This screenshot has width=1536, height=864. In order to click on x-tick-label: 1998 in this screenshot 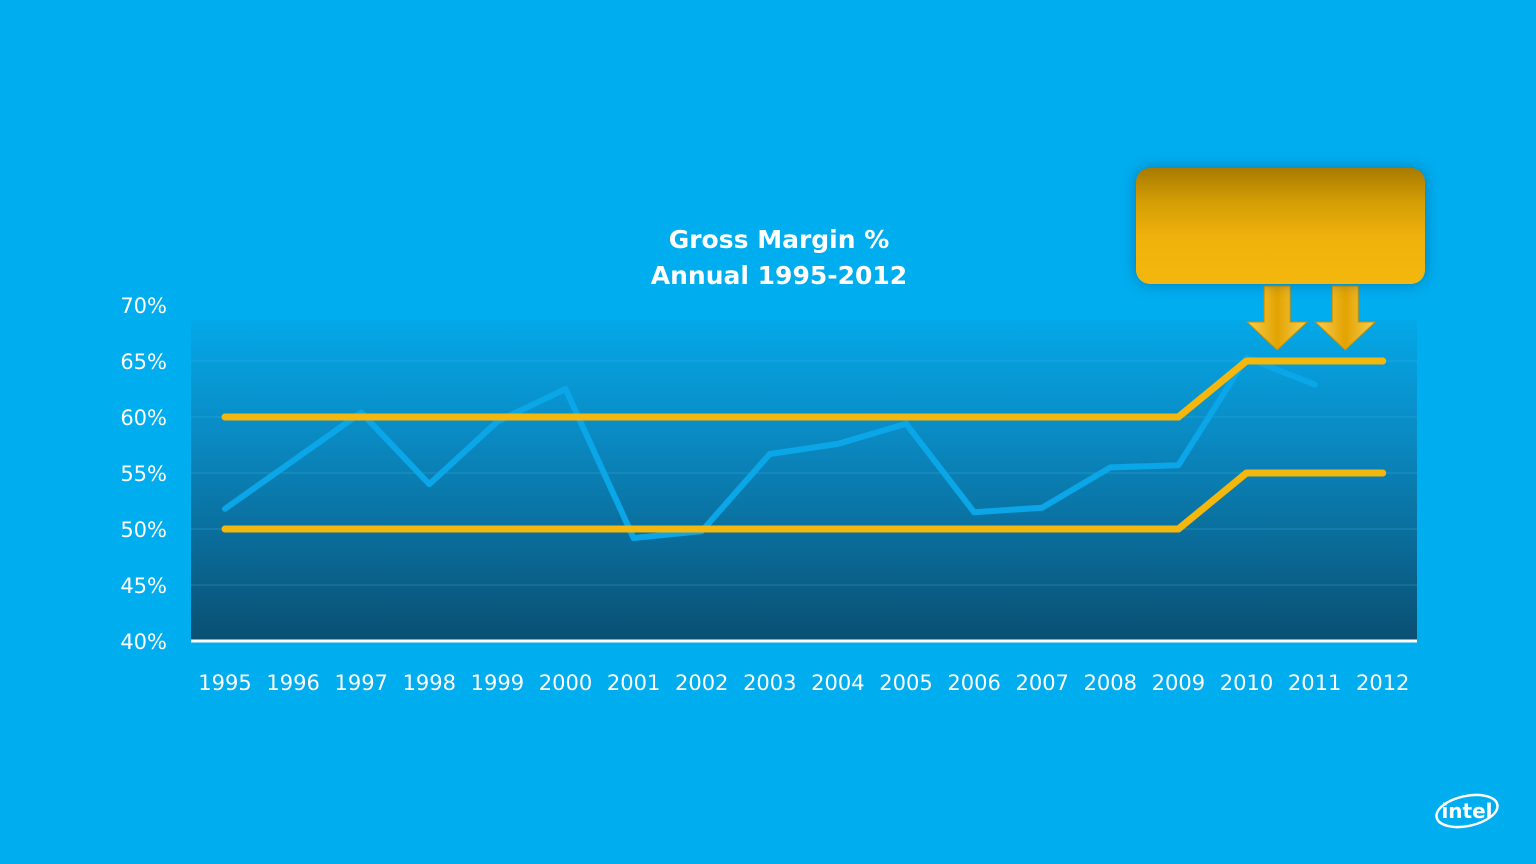, I will do `click(429, 683)`.